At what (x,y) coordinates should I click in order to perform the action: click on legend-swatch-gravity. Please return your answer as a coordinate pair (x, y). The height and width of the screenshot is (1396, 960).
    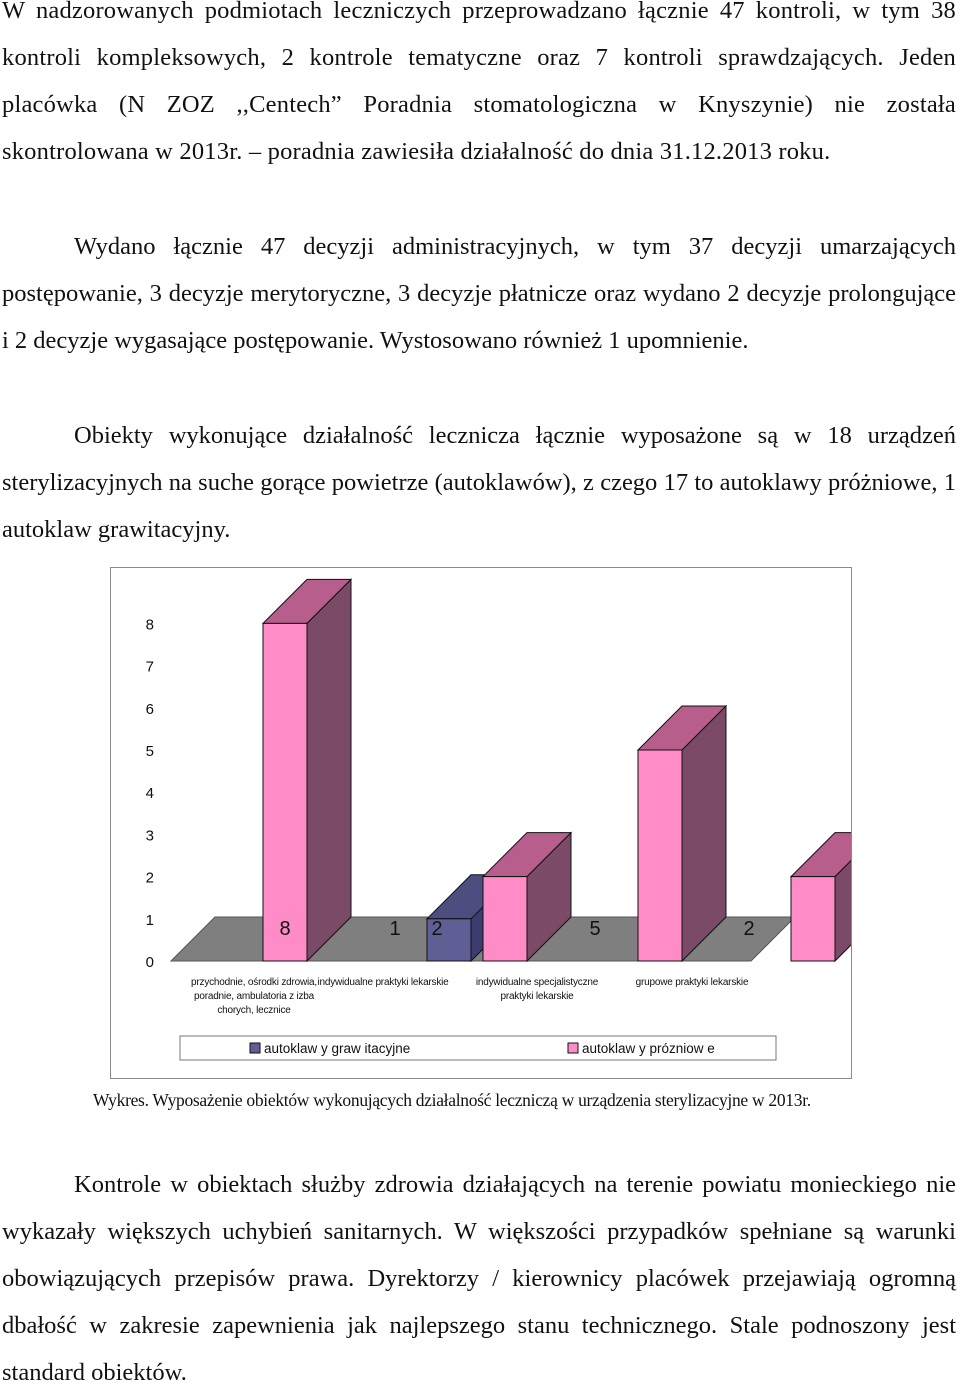
    Looking at the image, I should click on (255, 1048).